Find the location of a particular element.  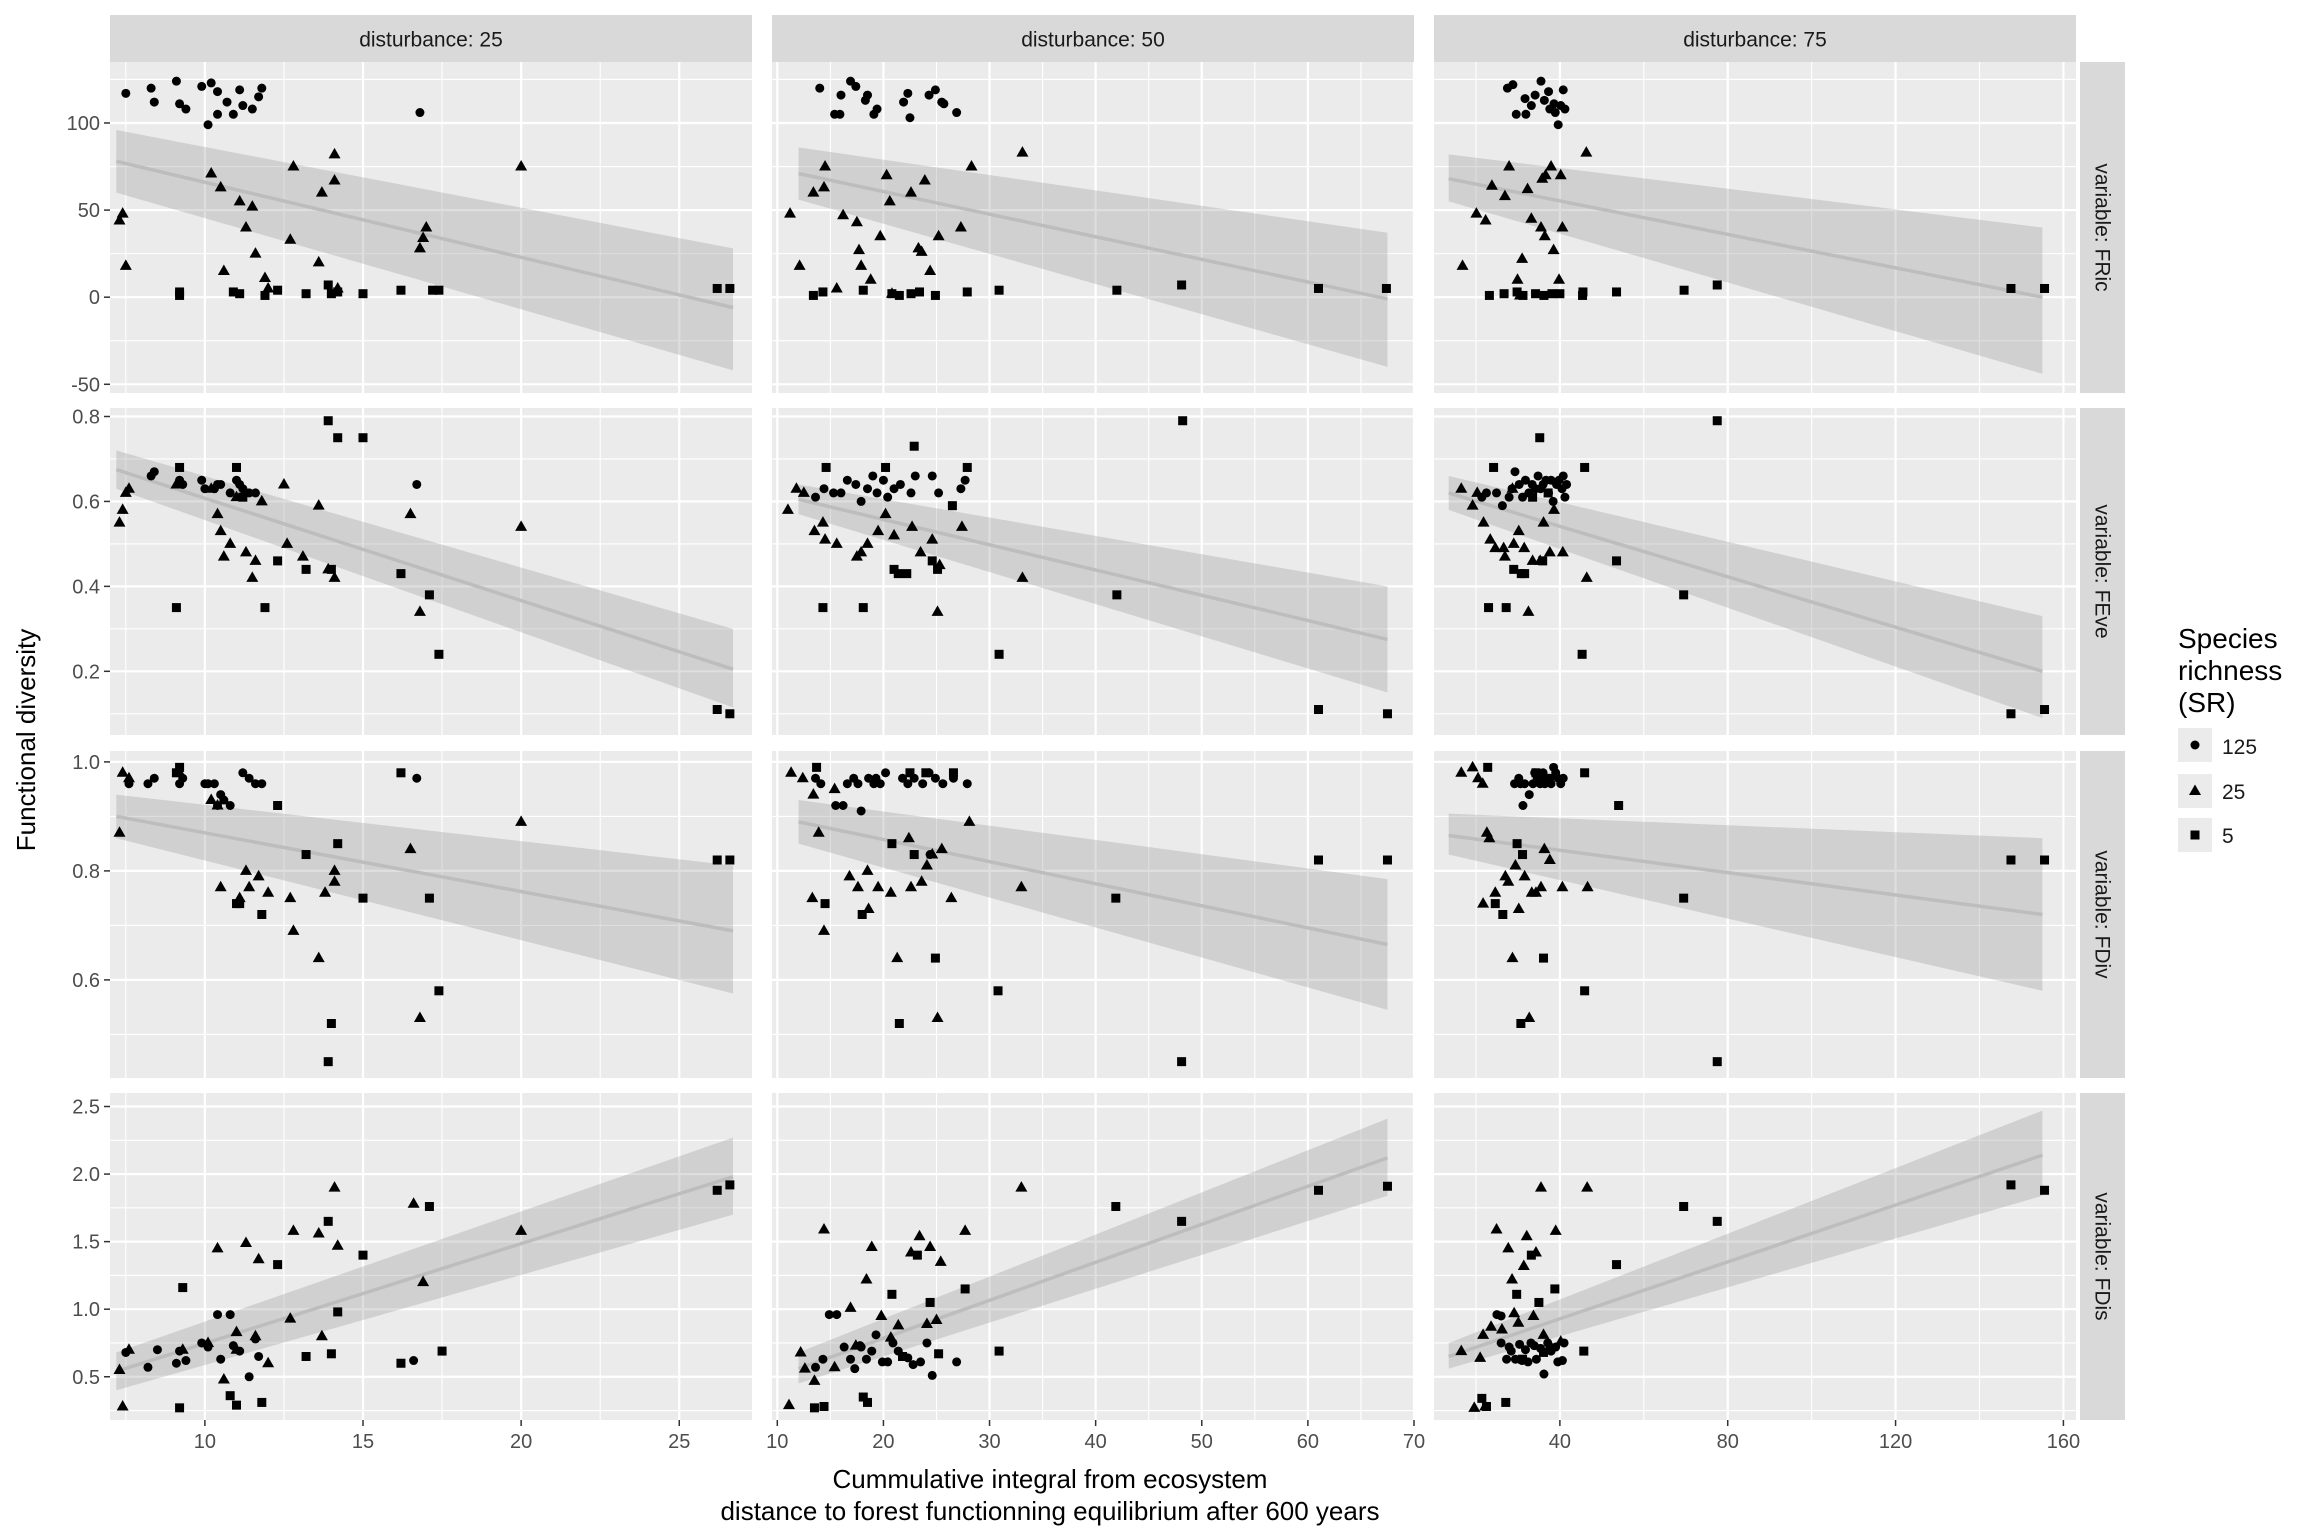

legend-label-5: 5 is located at coordinates (2228, 836).